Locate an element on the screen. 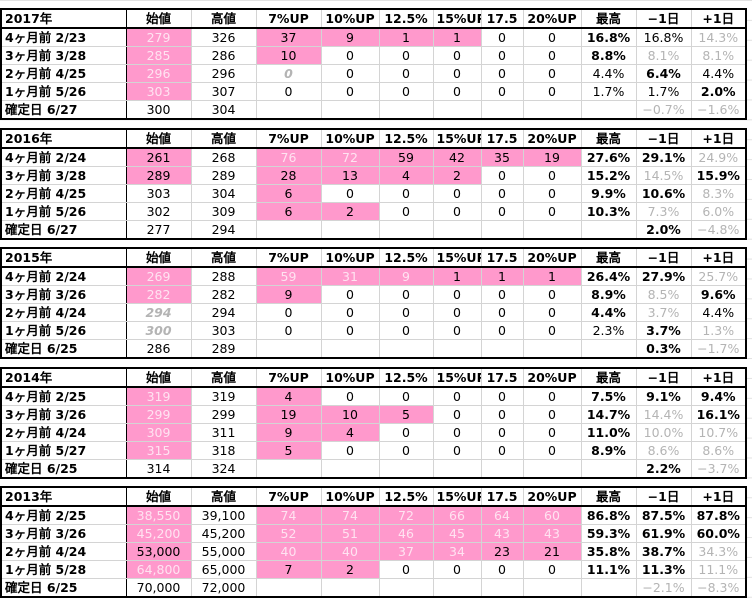 The height and width of the screenshot is (599, 752). cell: 14.7% is located at coordinates (608, 414).